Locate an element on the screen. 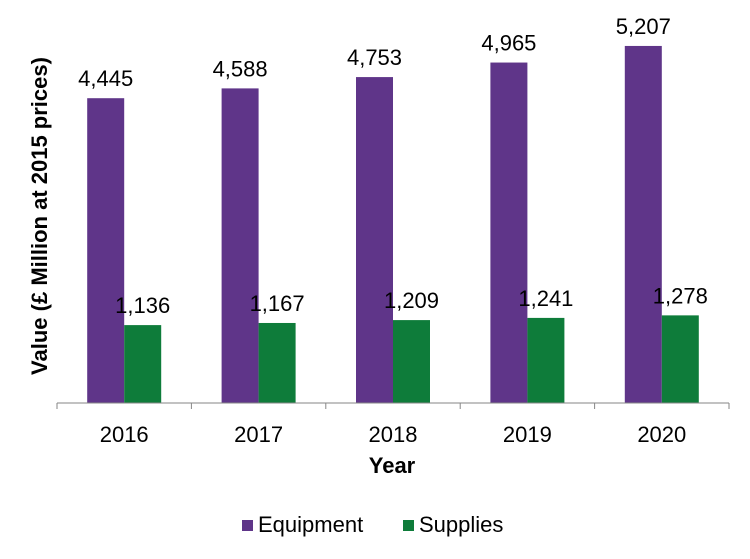  bar-supplies-2018 is located at coordinates (411, 361).